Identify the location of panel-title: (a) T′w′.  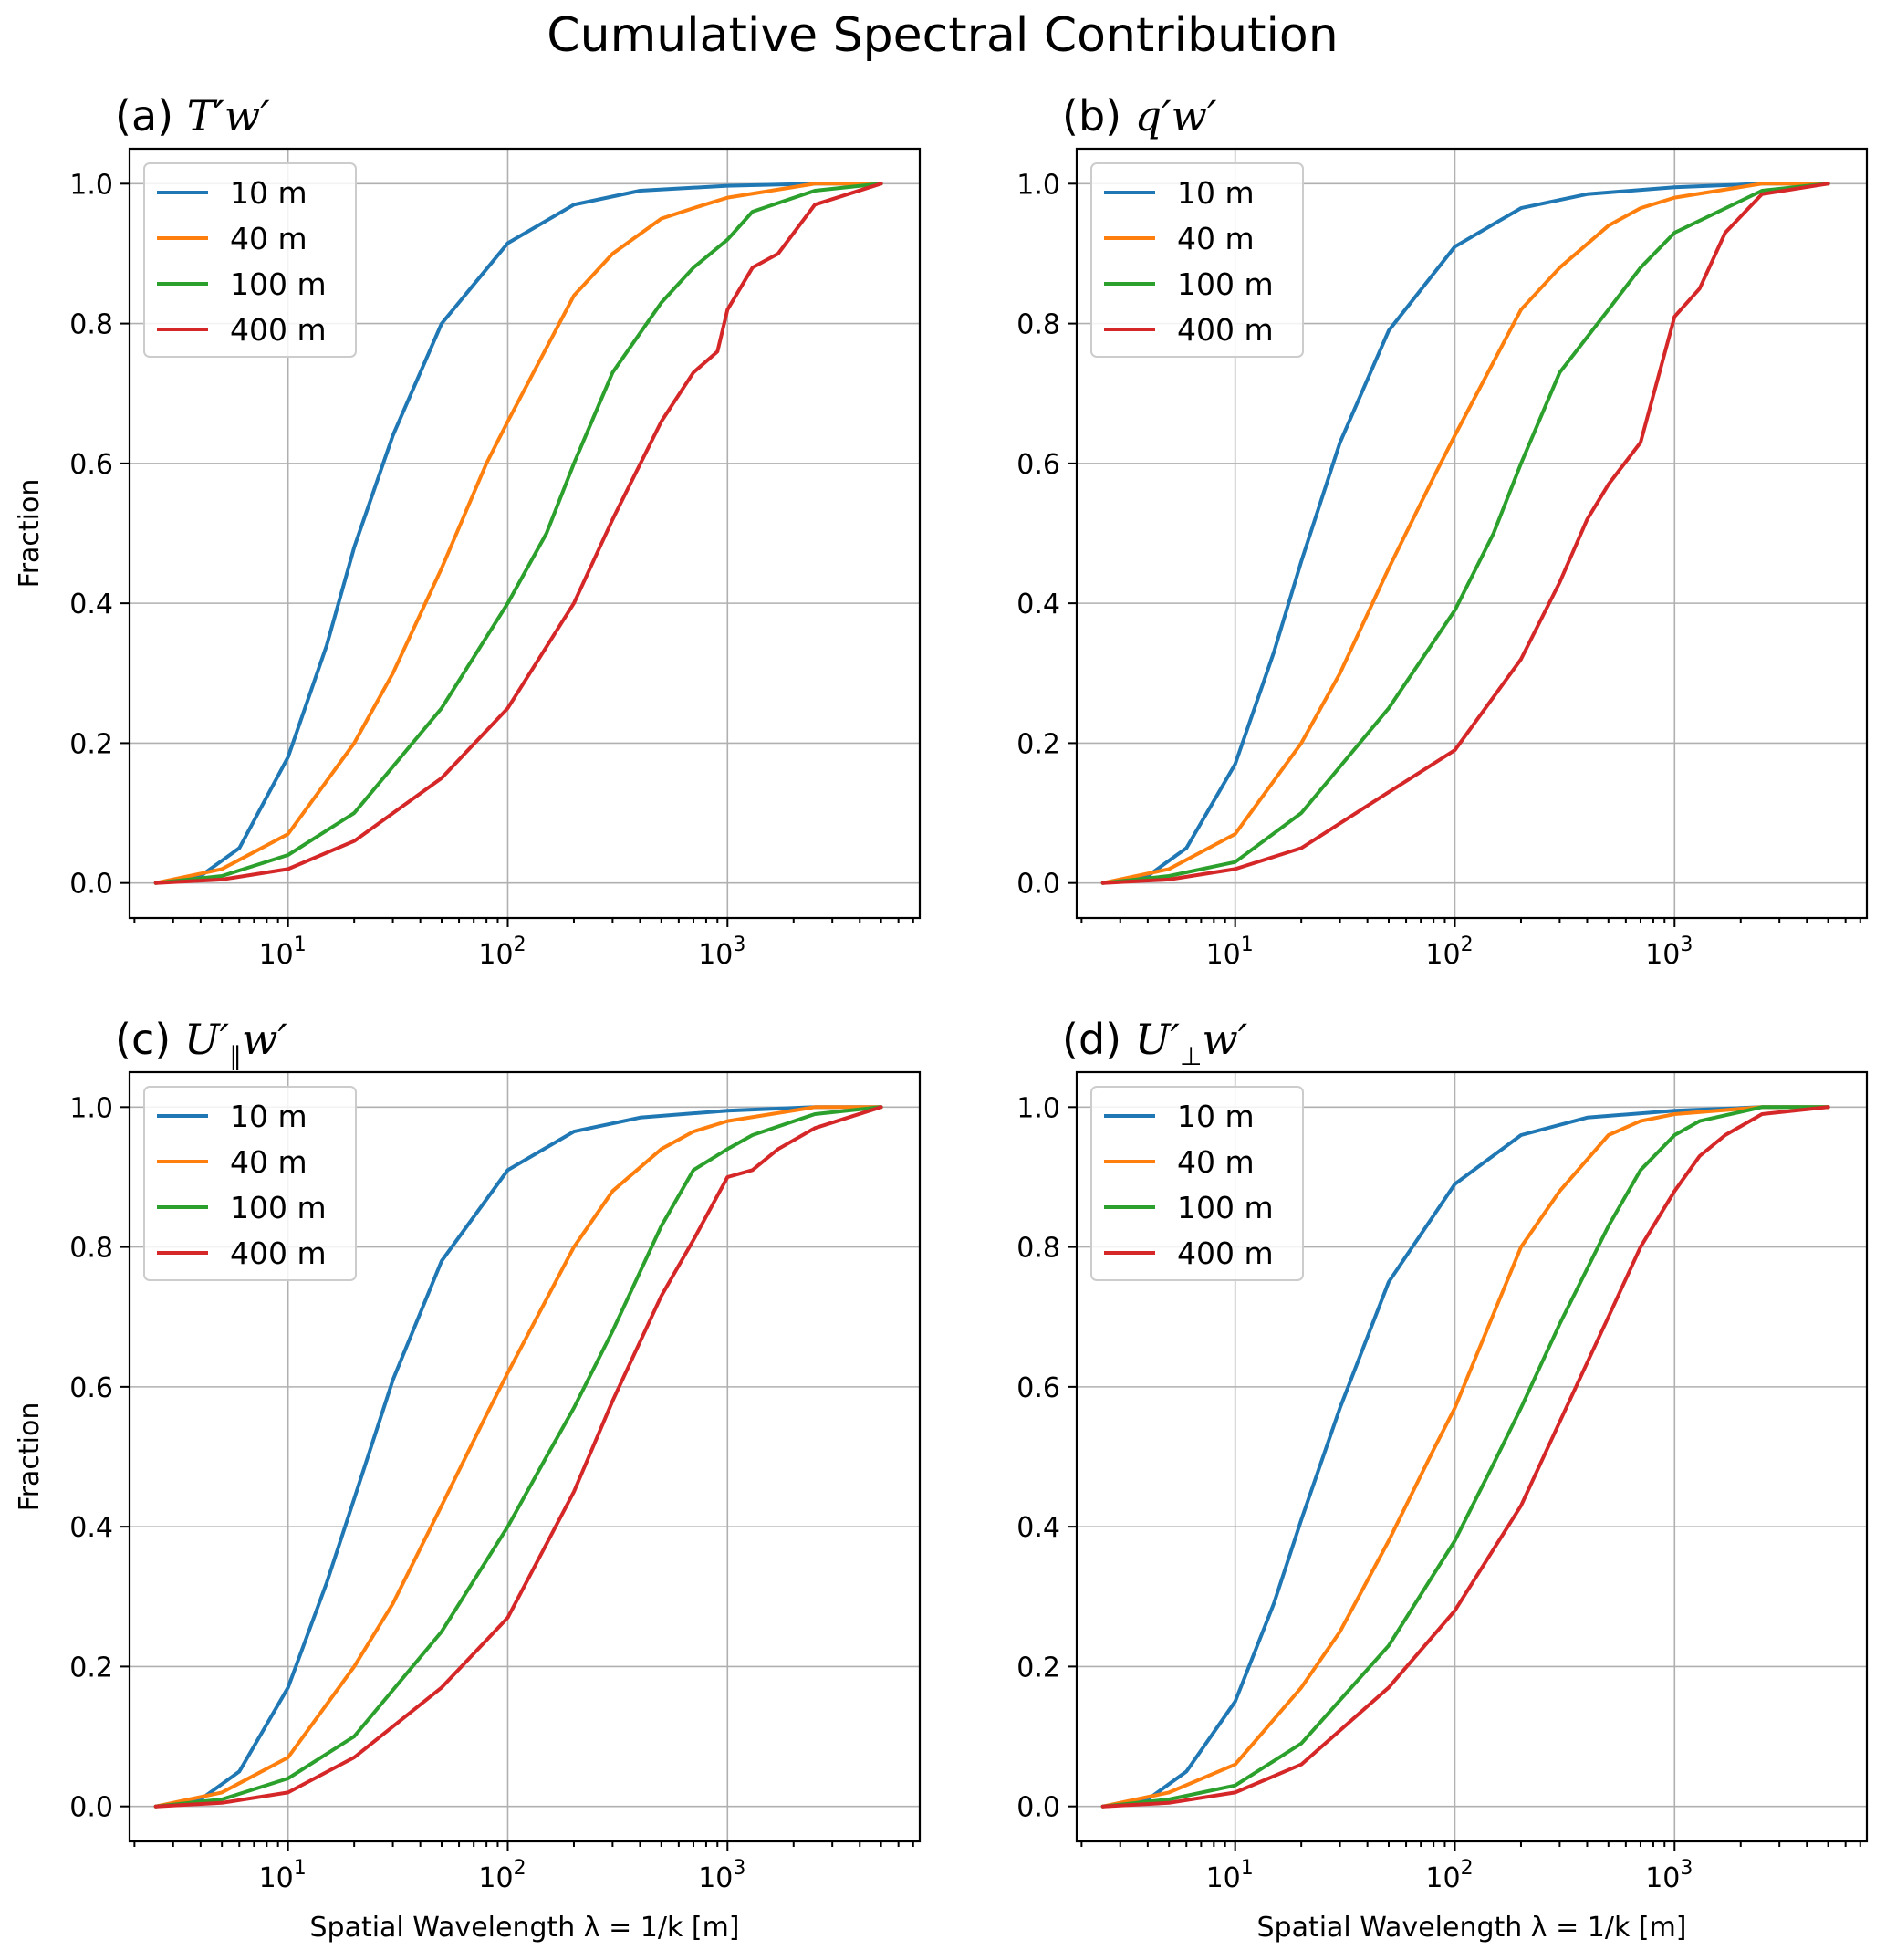
(192, 116).